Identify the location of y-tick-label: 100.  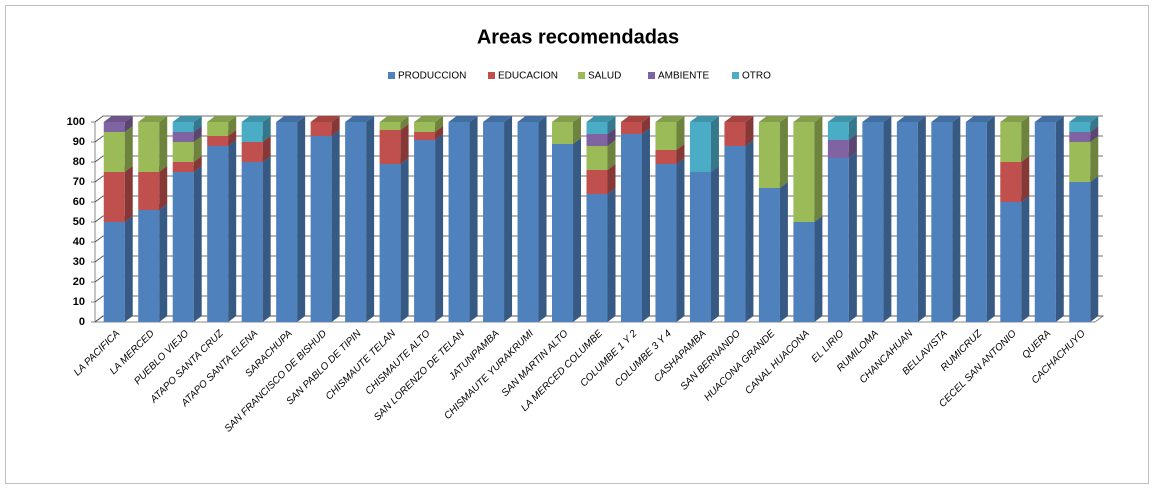
(76, 122).